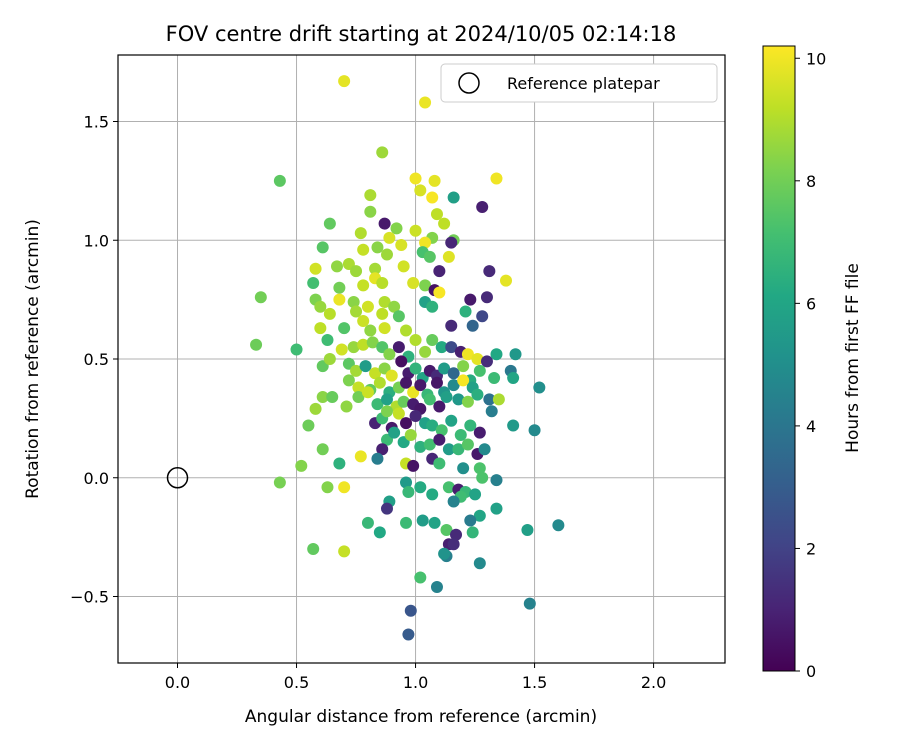 The width and height of the screenshot is (900, 750). Describe the element at coordinates (96, 359) in the screenshot. I see `y-tick-label: 0.5` at that location.